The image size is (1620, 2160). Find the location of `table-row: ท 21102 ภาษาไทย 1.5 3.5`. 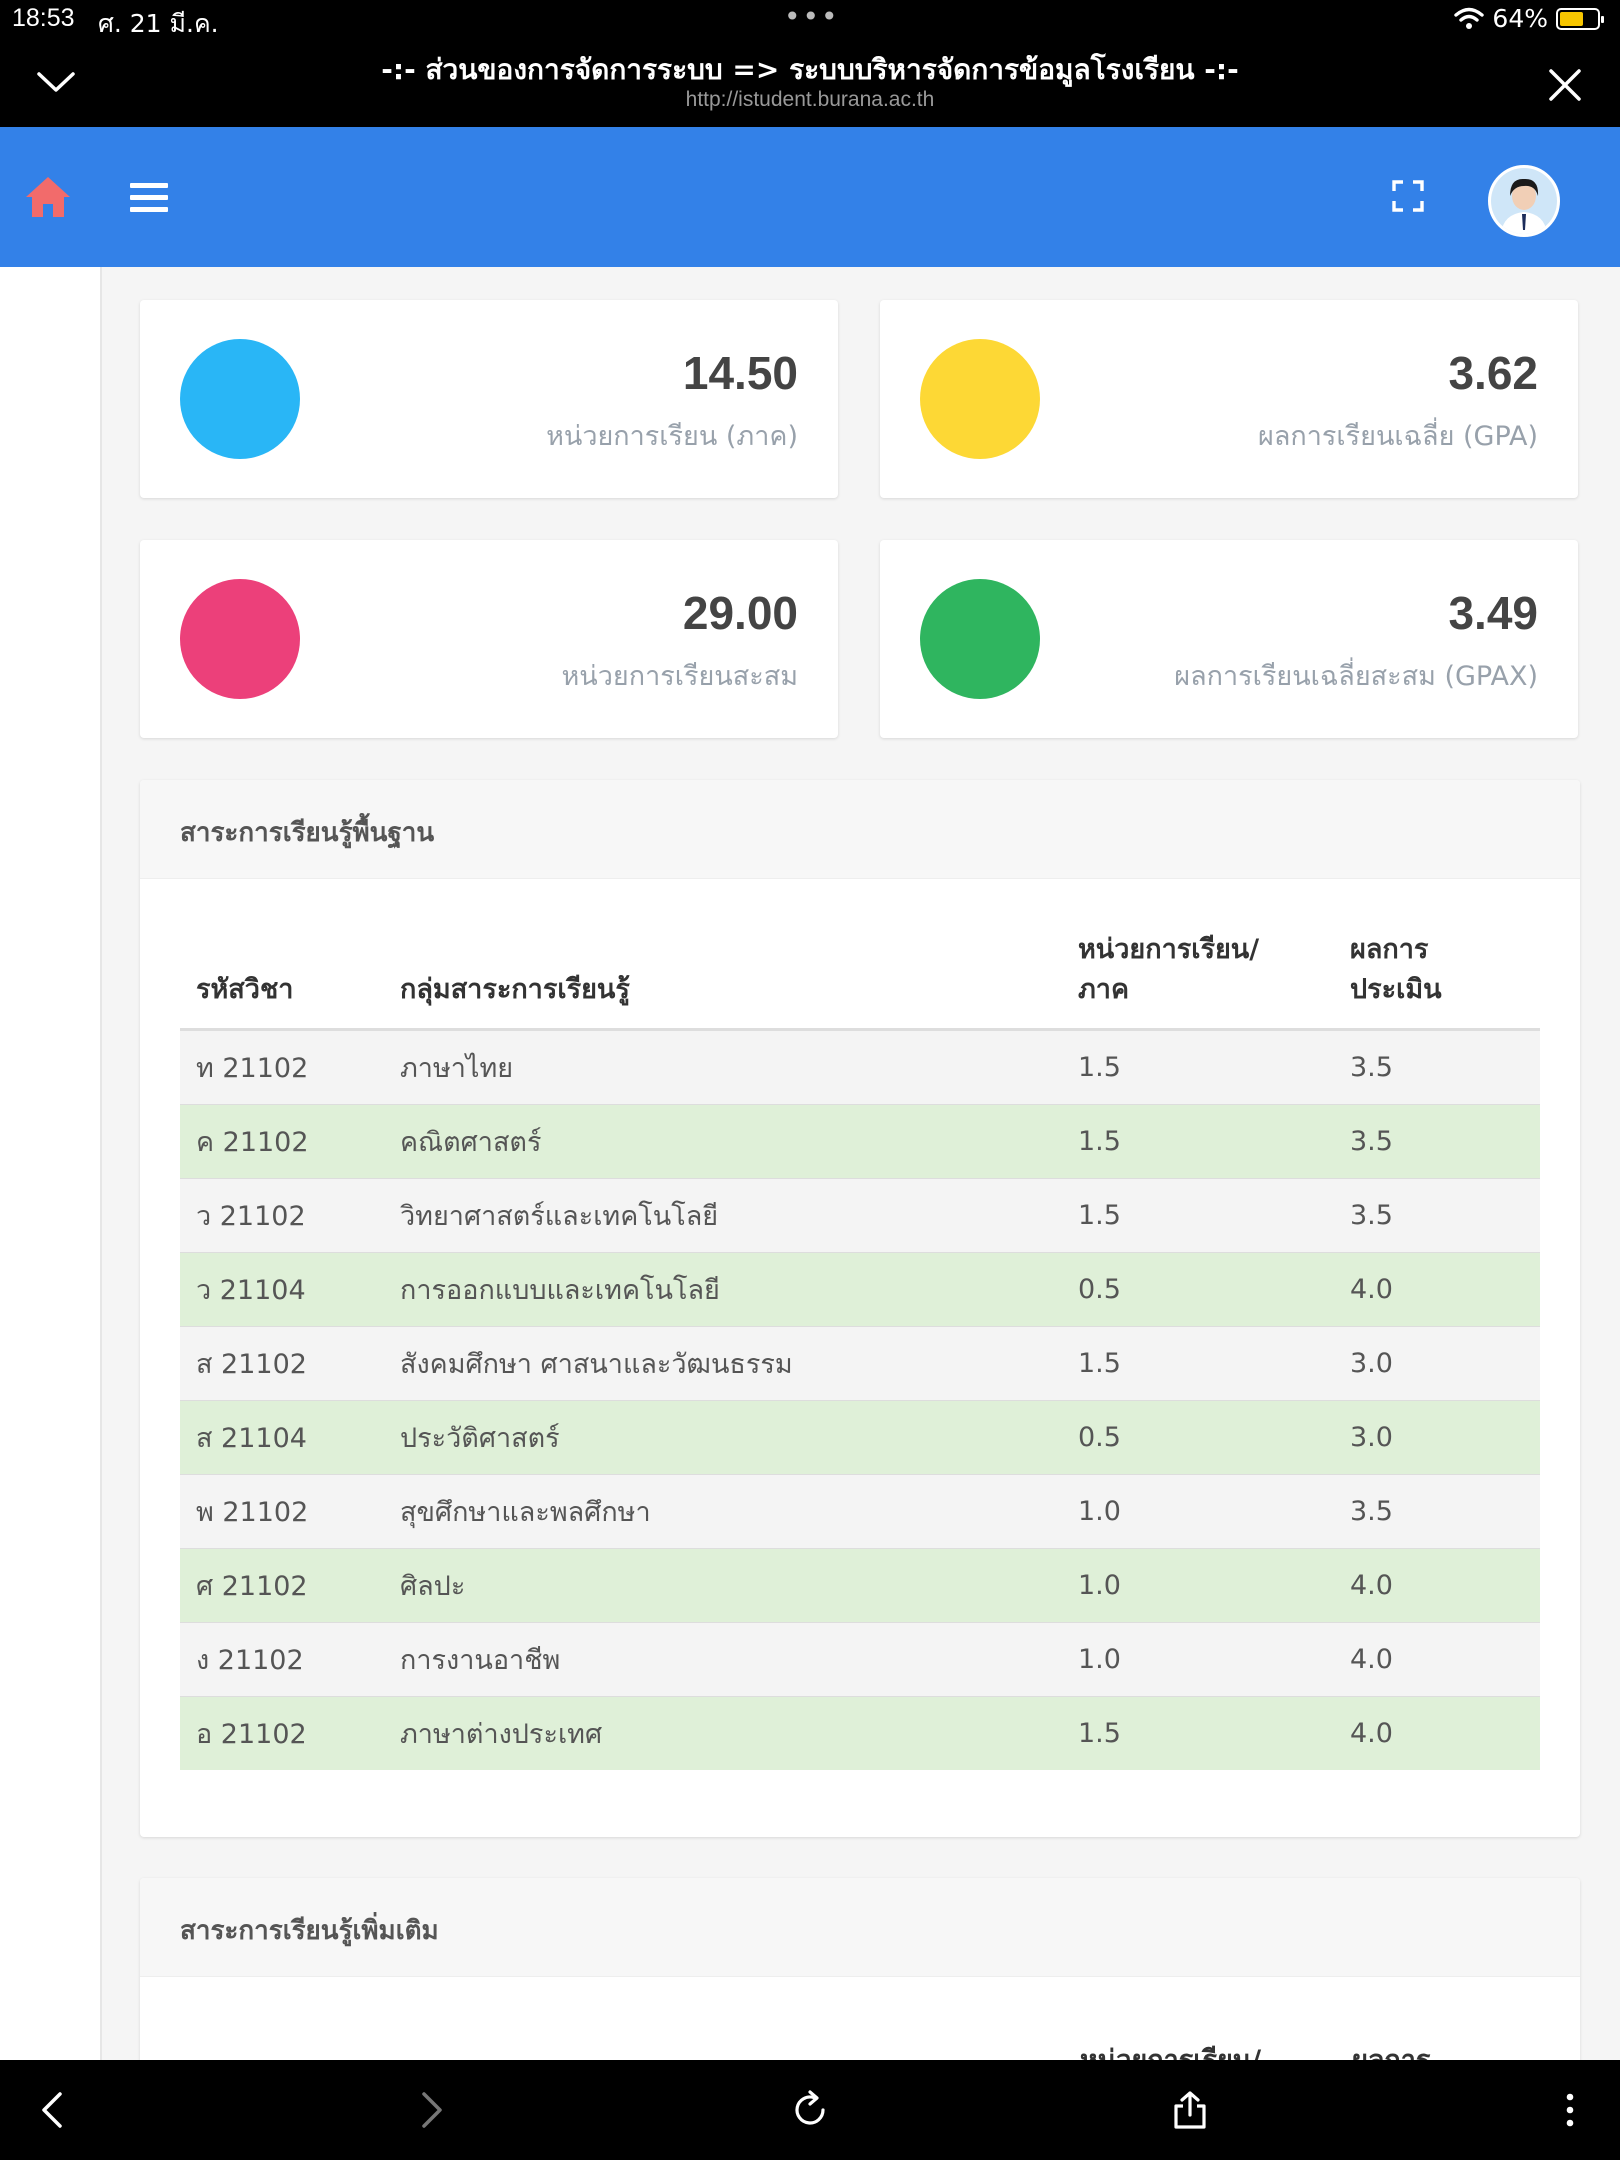

table-row: ท 21102 ภาษาไทย 1.5 3.5 is located at coordinates (860, 1067).